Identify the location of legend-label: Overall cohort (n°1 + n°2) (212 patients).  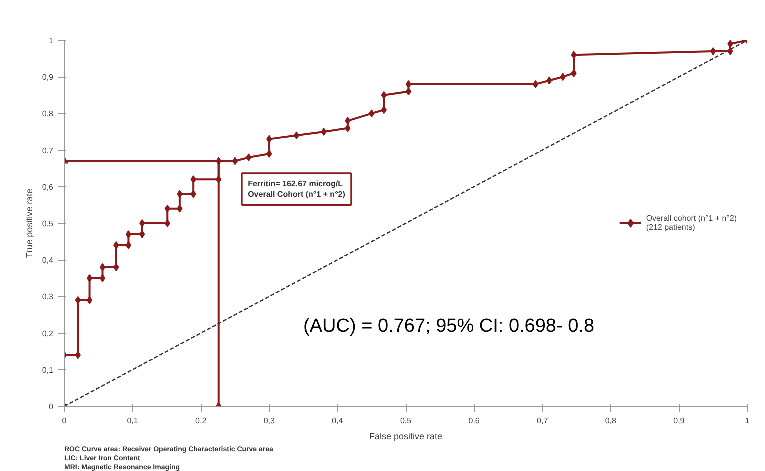
(691, 223).